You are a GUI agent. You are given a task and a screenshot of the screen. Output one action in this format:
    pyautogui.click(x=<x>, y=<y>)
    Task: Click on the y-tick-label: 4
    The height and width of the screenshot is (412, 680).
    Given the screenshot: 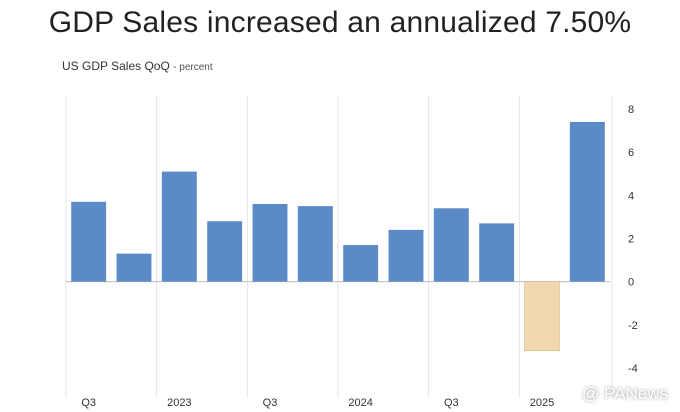 What is the action you would take?
    pyautogui.click(x=631, y=196)
    